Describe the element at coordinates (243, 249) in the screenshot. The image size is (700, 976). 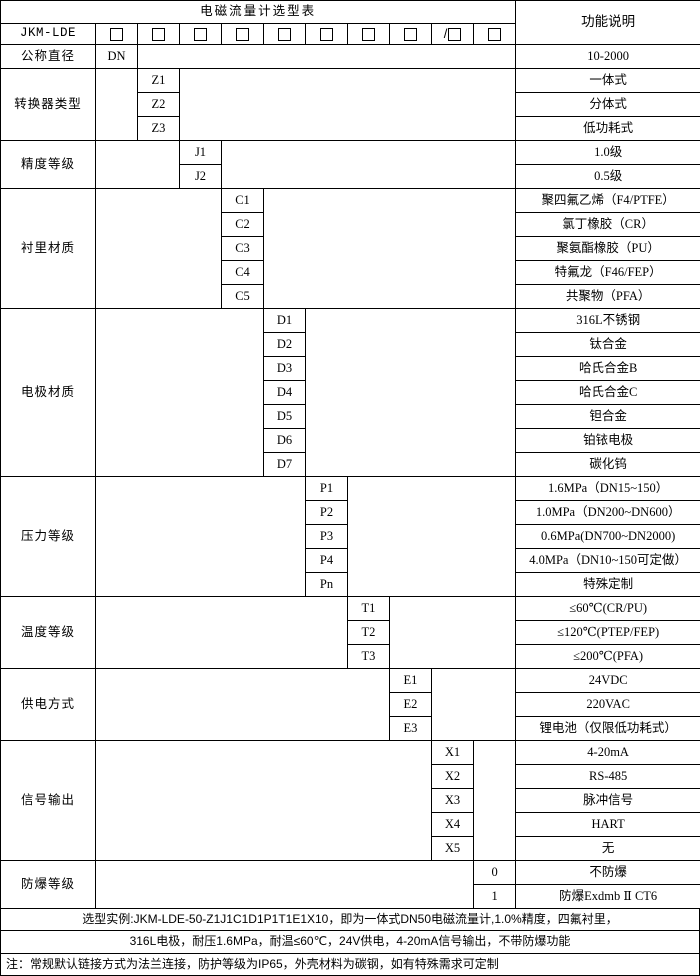
I see `spec-code-cell: C3` at that location.